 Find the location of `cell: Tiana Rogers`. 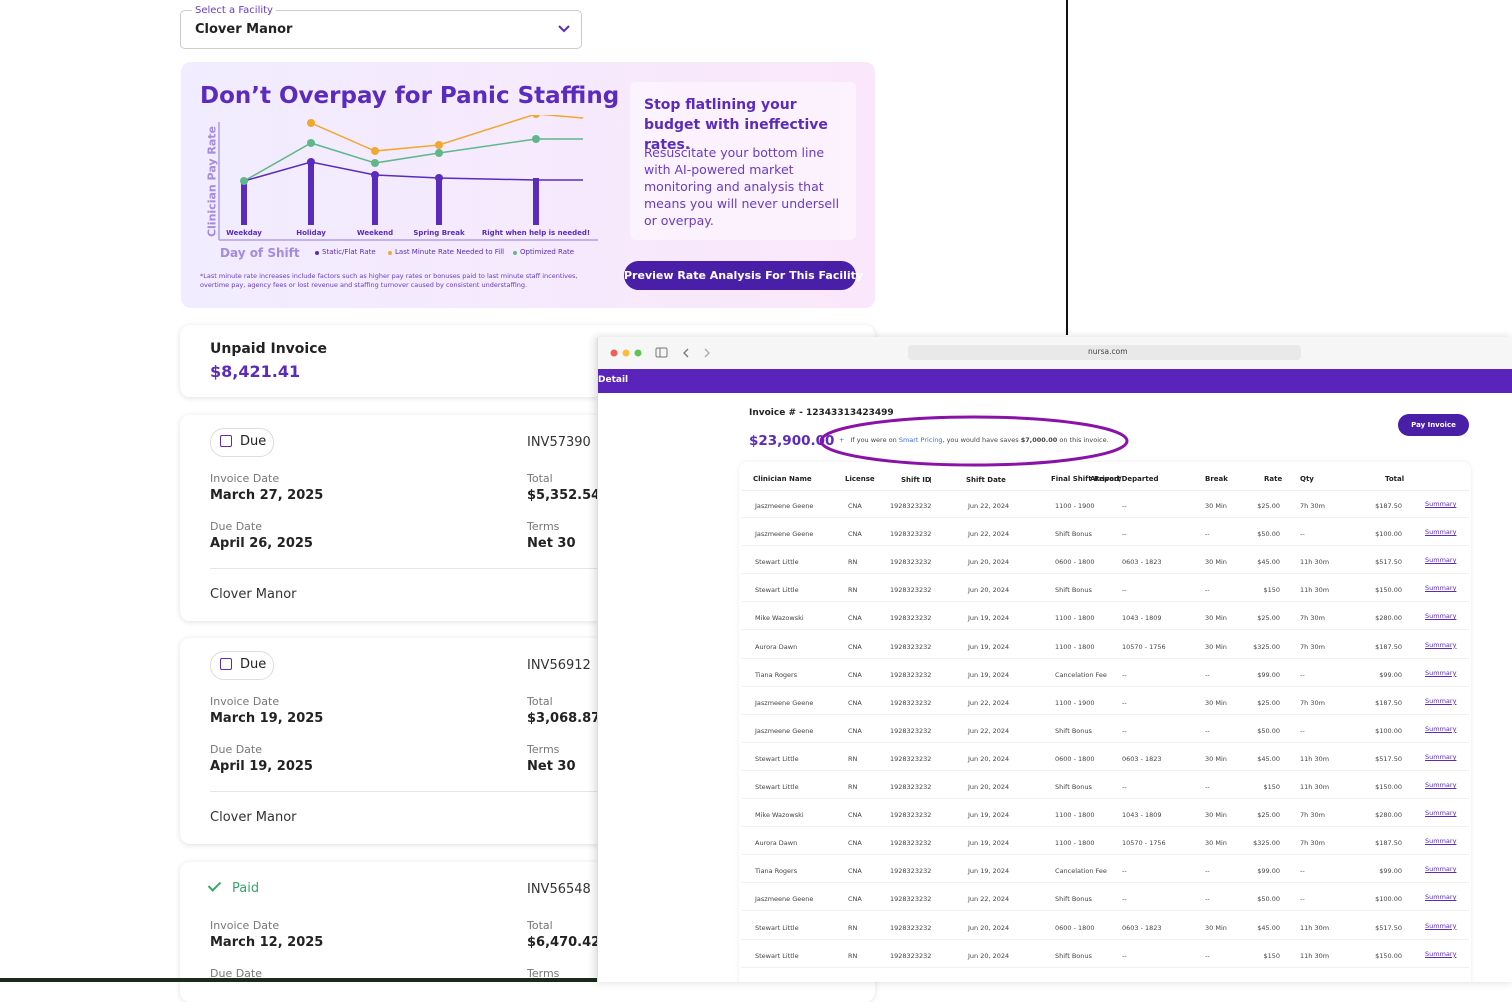

cell: Tiana Rogers is located at coordinates (776, 871).